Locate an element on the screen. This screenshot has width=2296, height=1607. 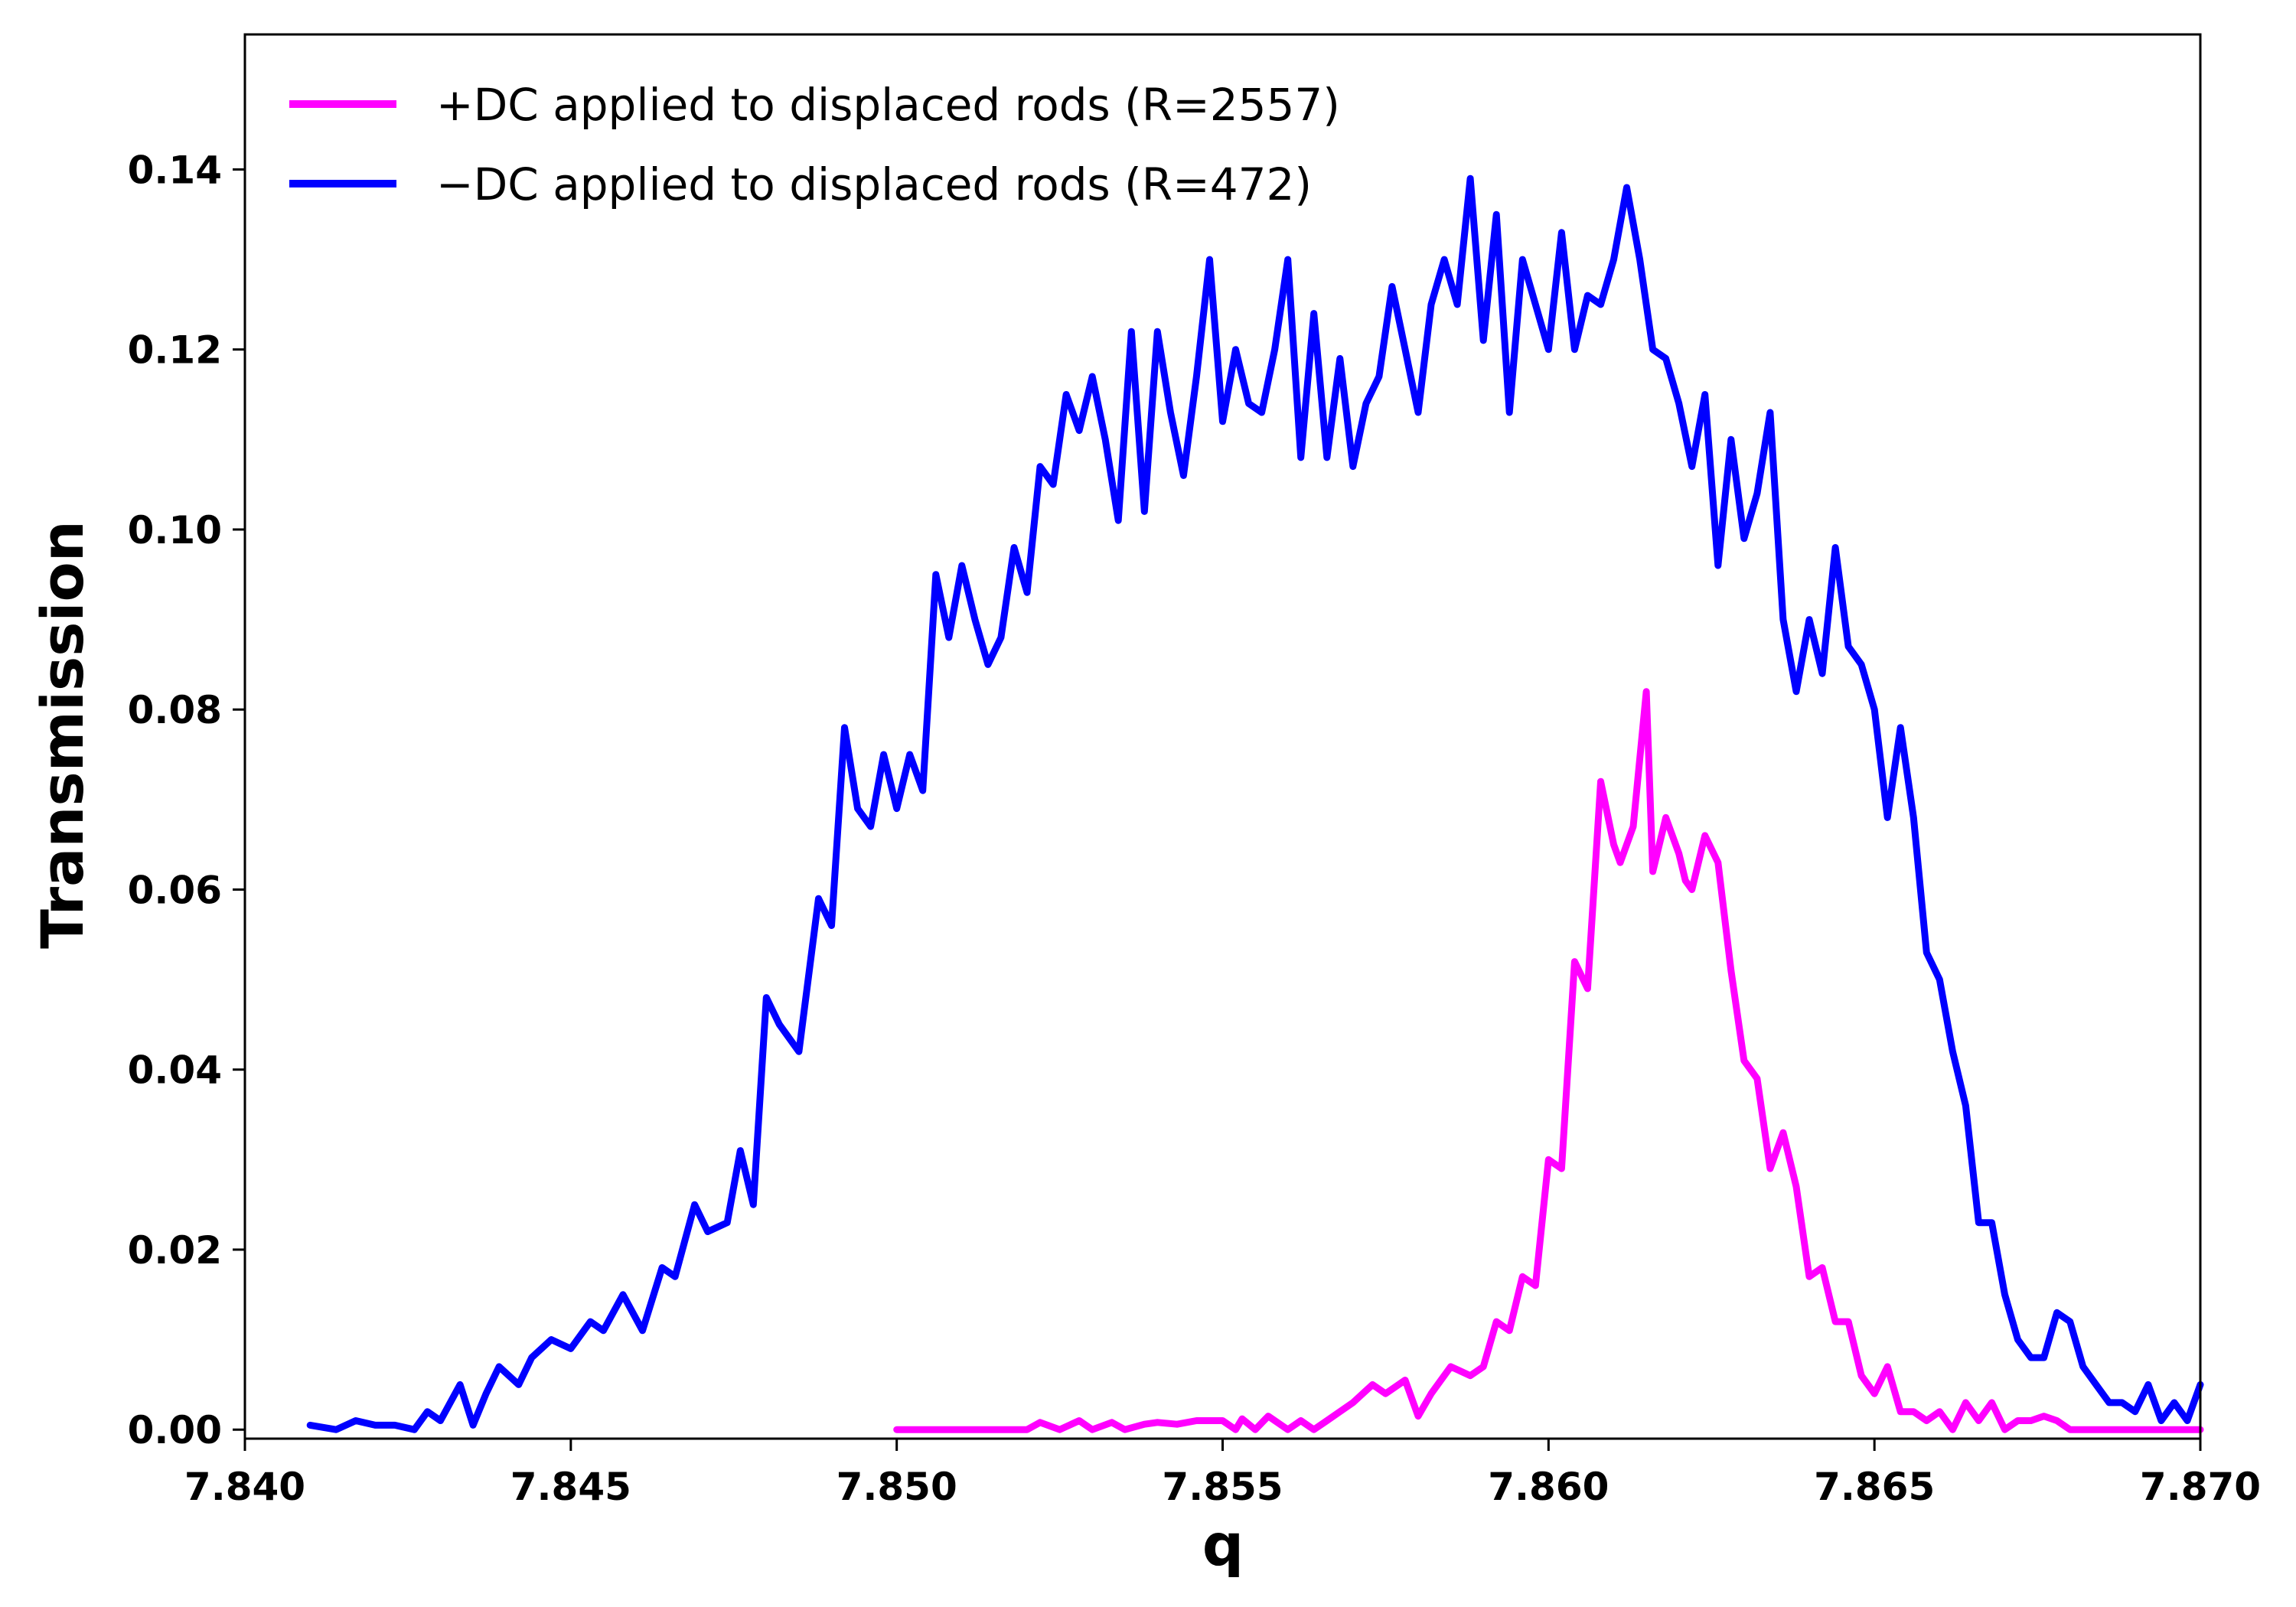
x-tick-label: 7.870 is located at coordinates (2200, 1487).